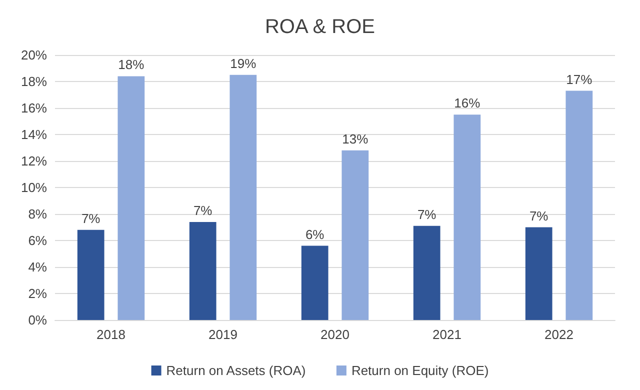  I want to click on x-tick-label: 2020, so click(335, 334).